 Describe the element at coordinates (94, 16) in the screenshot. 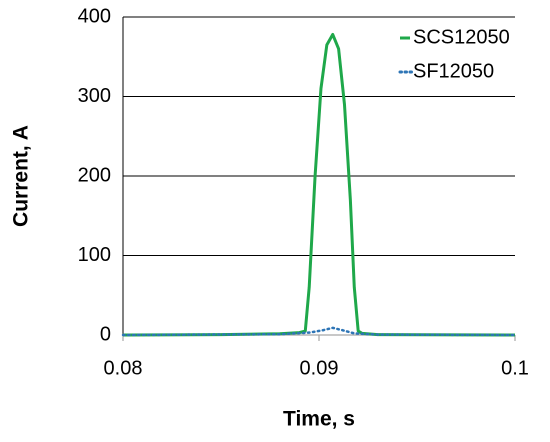

I see `y-tick-label: 400` at that location.